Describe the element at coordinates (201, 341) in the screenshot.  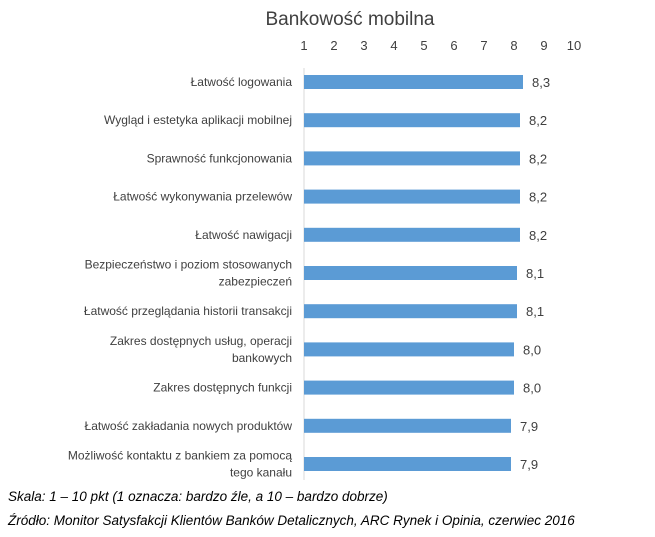
I see `category-label: Zakres dostępnych usług, operacji` at that location.